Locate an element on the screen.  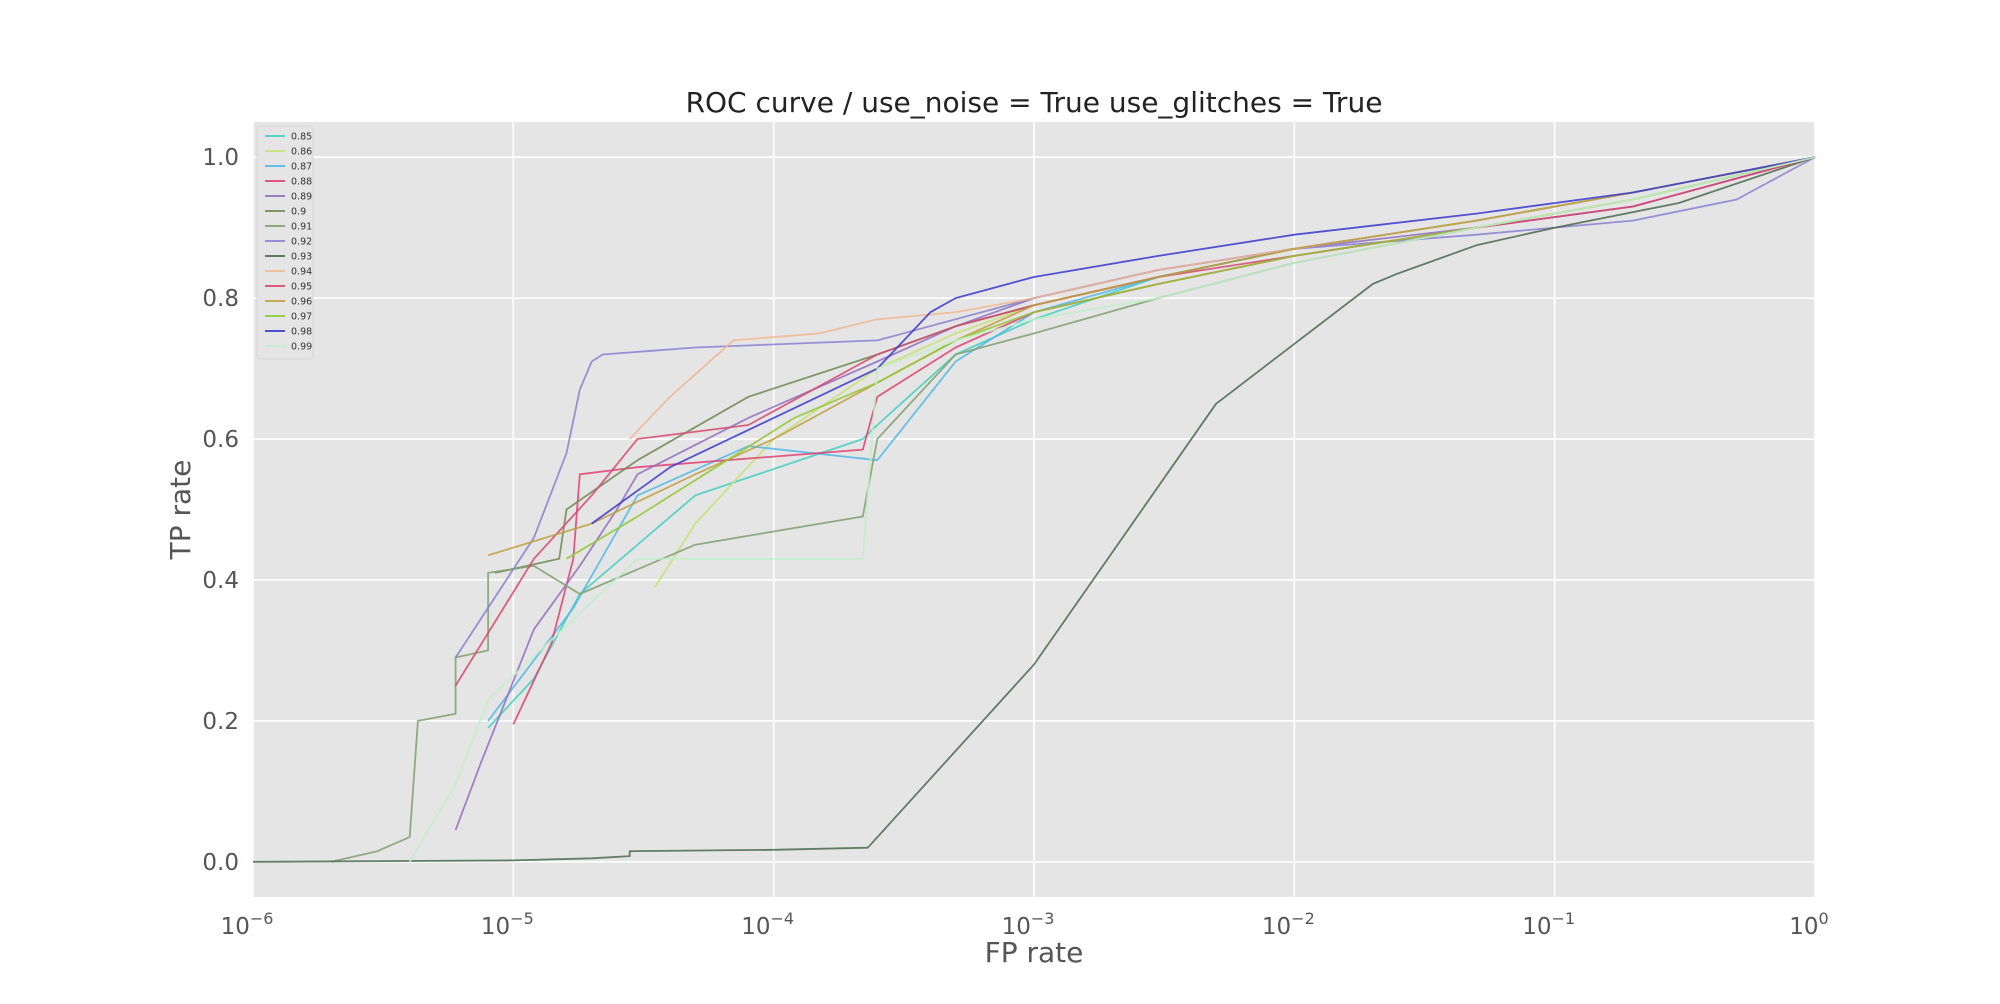
x-tick-label: 10⁻⁶ is located at coordinates (247, 924).